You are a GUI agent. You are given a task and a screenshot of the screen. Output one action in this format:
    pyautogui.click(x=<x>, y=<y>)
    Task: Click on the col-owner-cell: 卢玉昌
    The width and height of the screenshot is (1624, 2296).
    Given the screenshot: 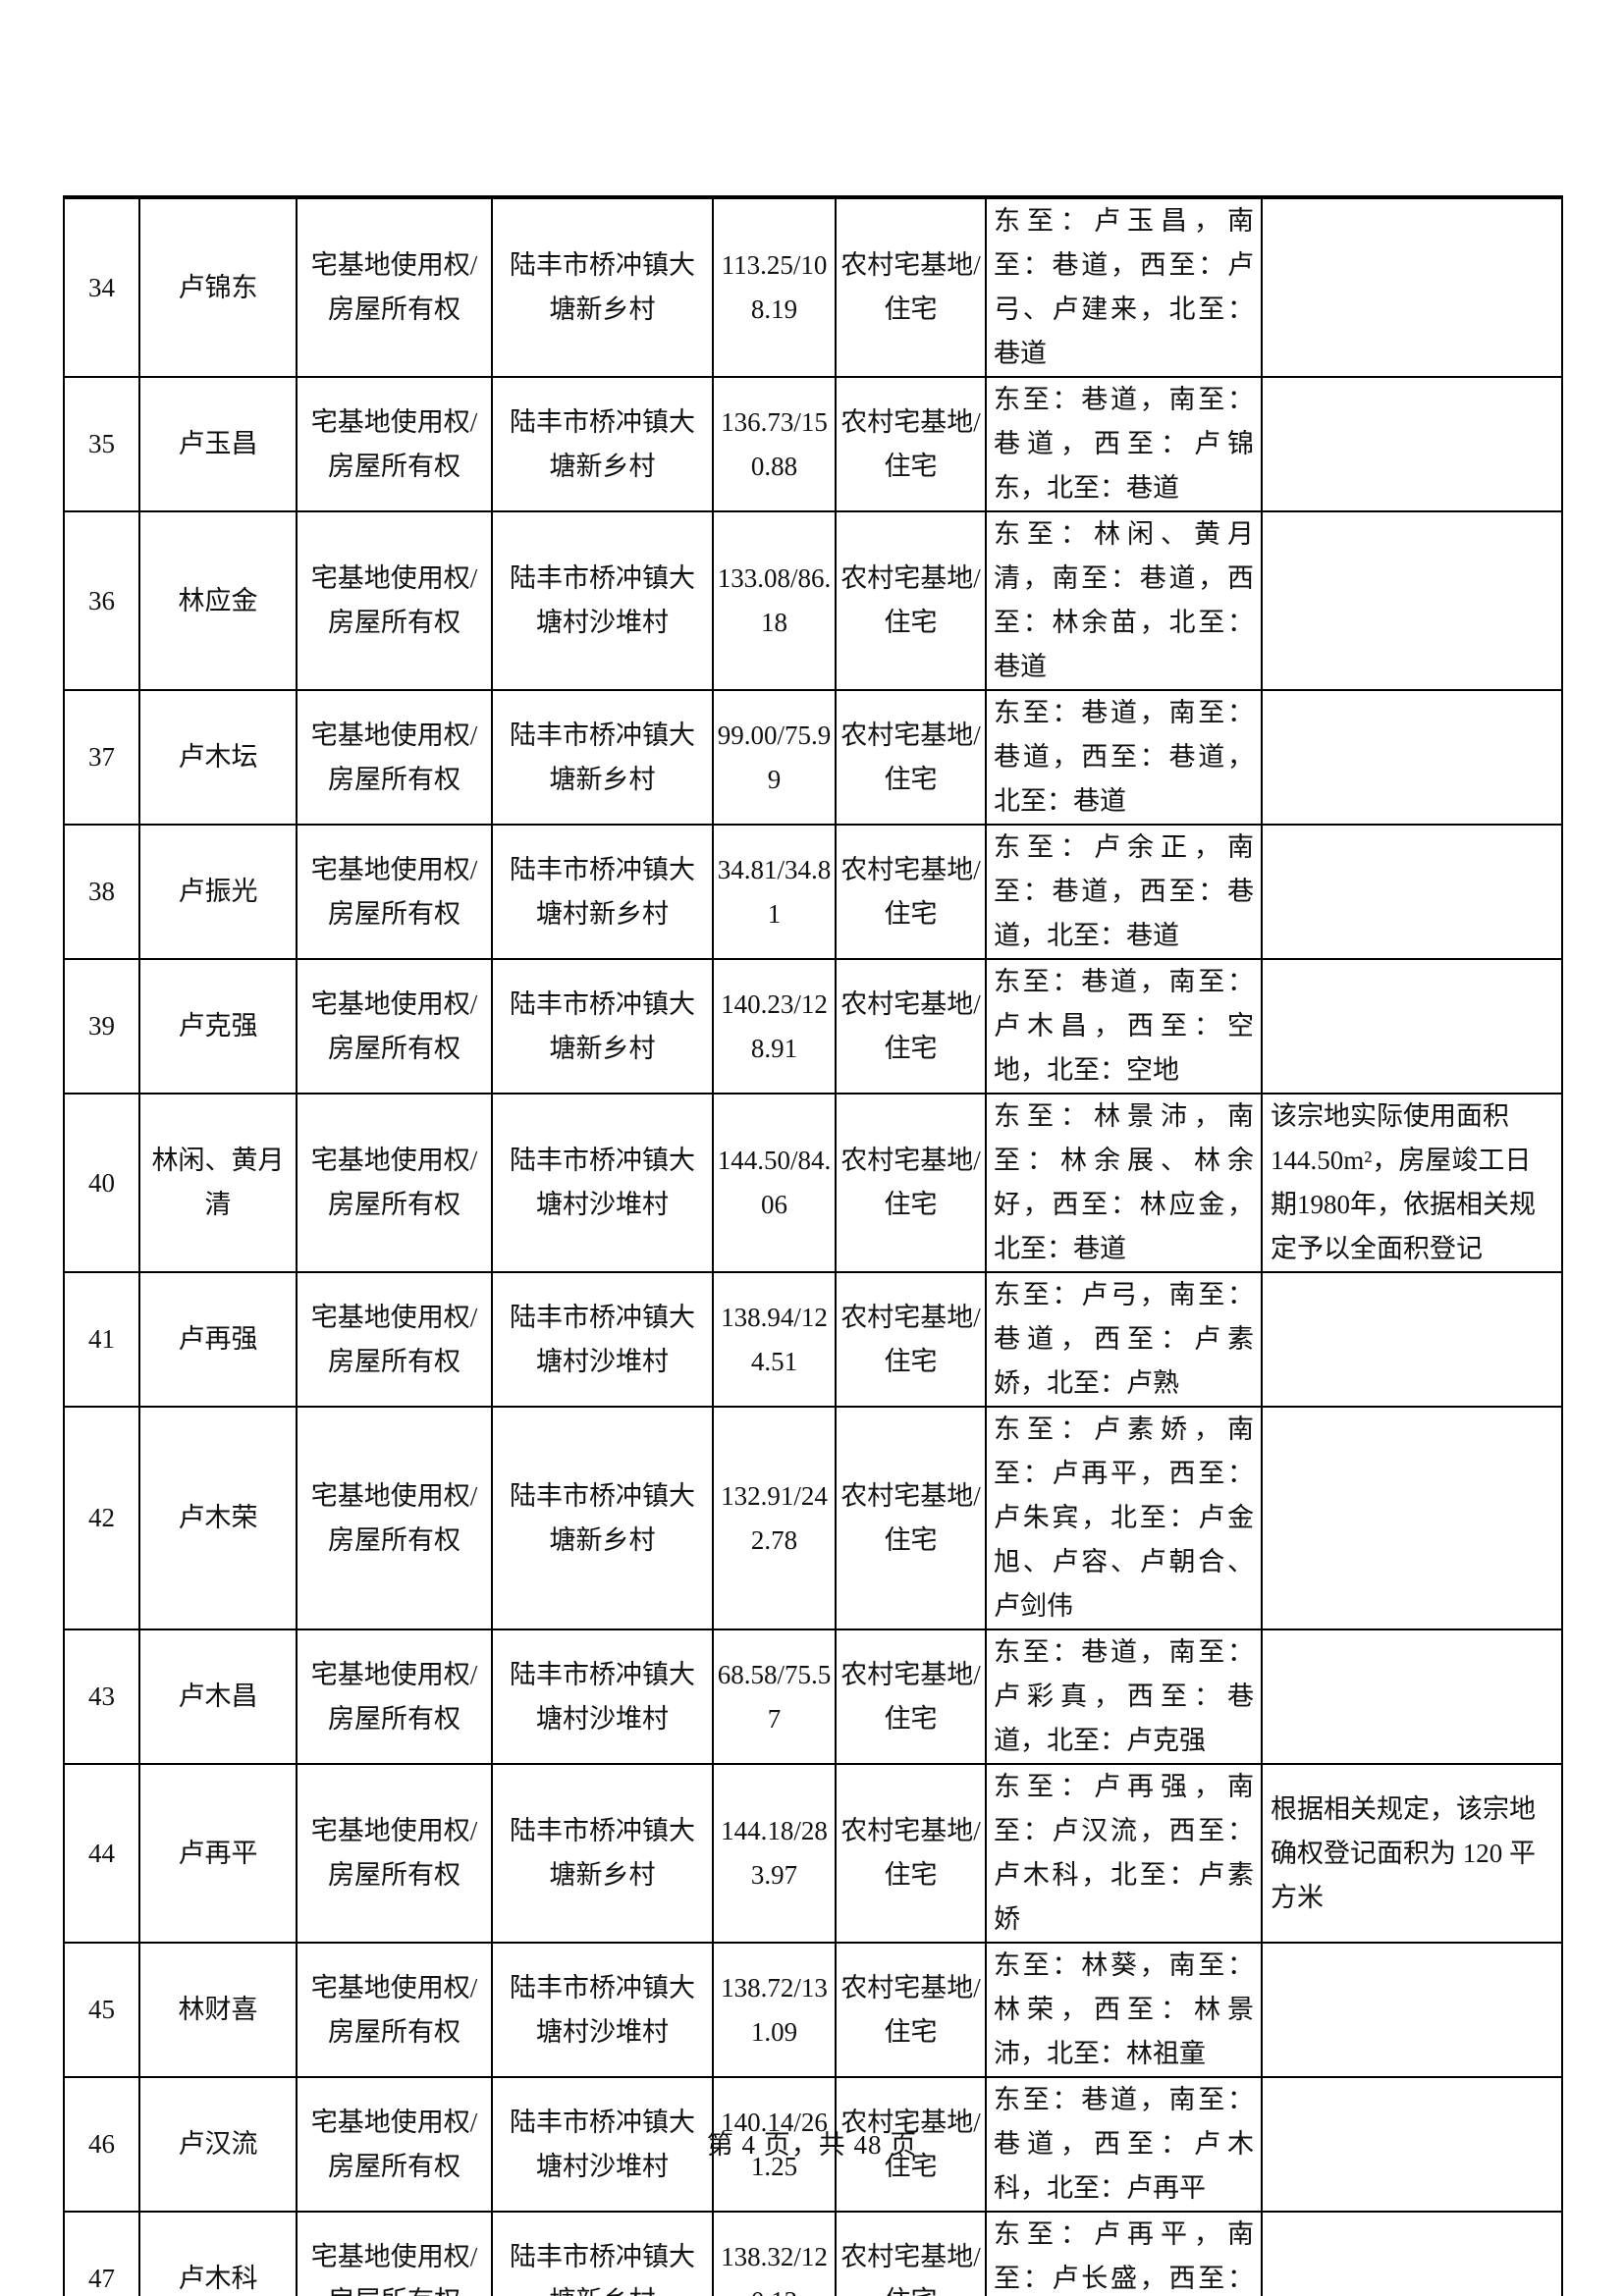 What is the action you would take?
    pyautogui.click(x=218, y=444)
    